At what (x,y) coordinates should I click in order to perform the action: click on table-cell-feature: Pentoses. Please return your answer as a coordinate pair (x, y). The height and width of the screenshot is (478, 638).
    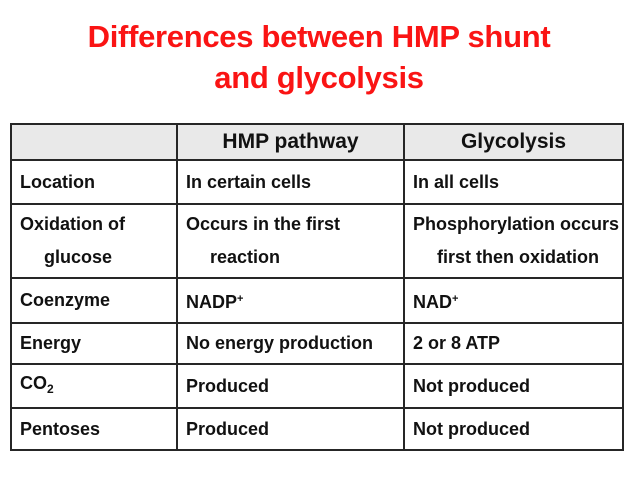
    Looking at the image, I should click on (94, 429).